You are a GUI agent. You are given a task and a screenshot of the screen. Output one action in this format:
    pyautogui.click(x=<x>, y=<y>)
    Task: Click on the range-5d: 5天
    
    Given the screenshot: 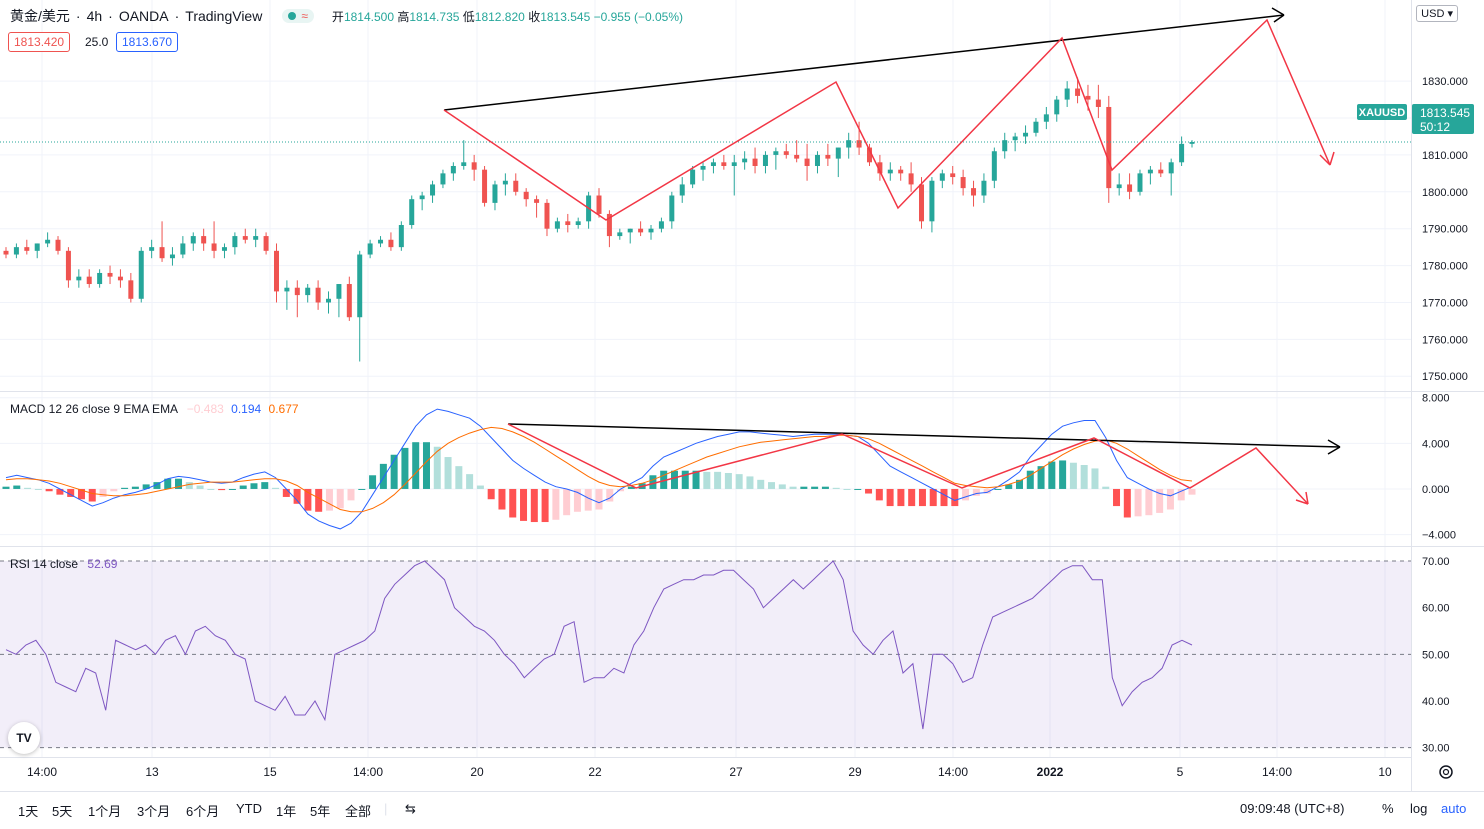 What is the action you would take?
    pyautogui.click(x=62, y=811)
    